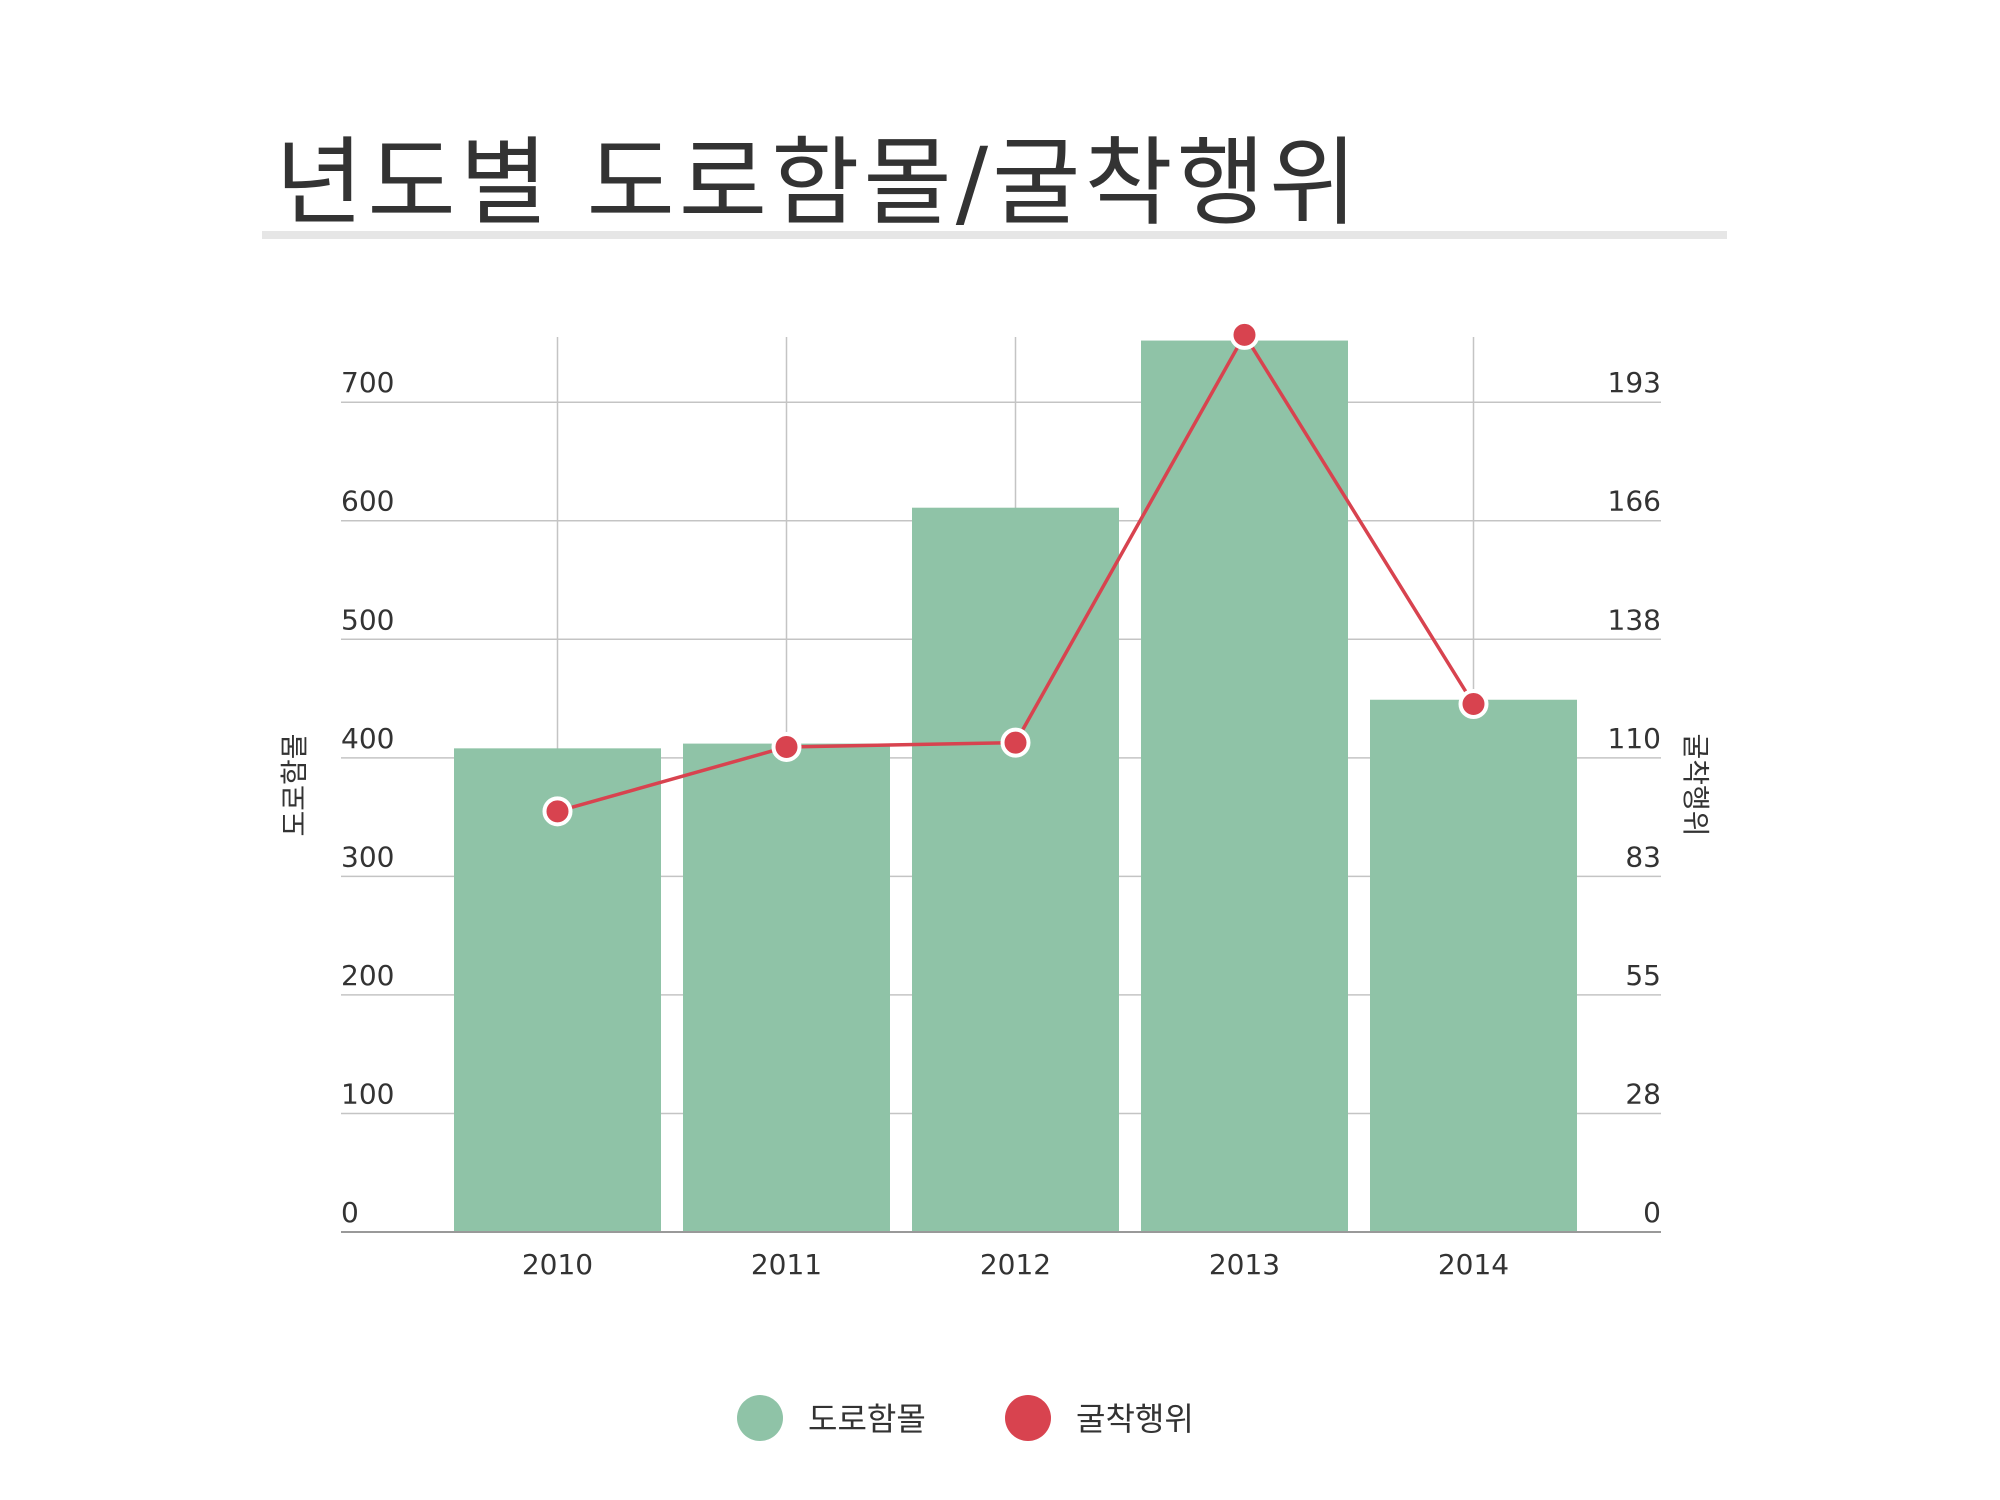 Image resolution: width=2000 pixels, height=1500 pixels. What do you see at coordinates (1473, 965) in the screenshot?
I see `bar-2014` at bounding box center [1473, 965].